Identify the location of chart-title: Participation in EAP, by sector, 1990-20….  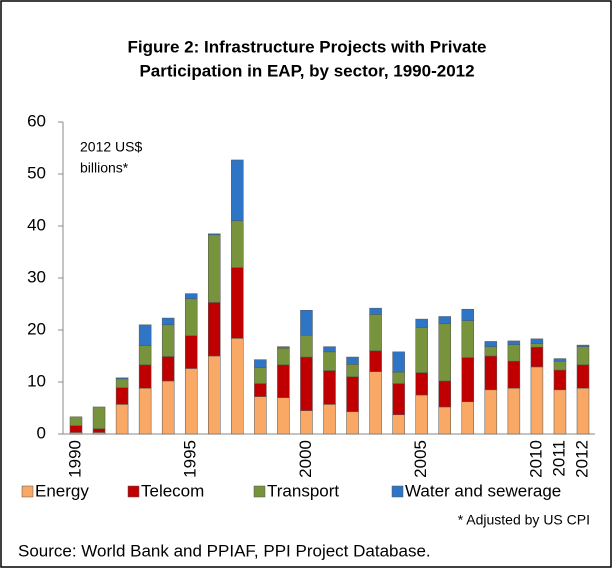
(306, 70).